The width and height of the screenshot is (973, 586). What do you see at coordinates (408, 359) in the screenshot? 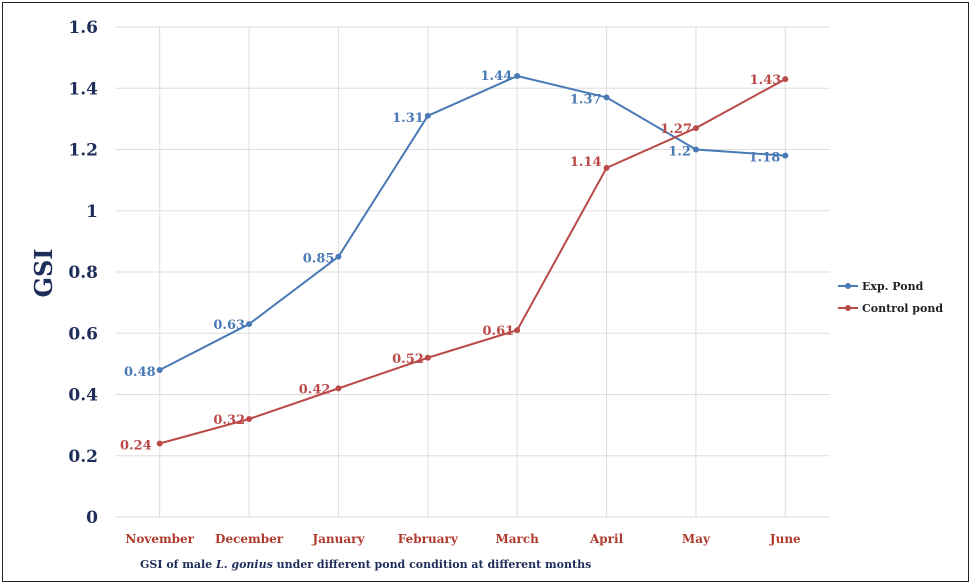
I see `data-label: 0.52` at bounding box center [408, 359].